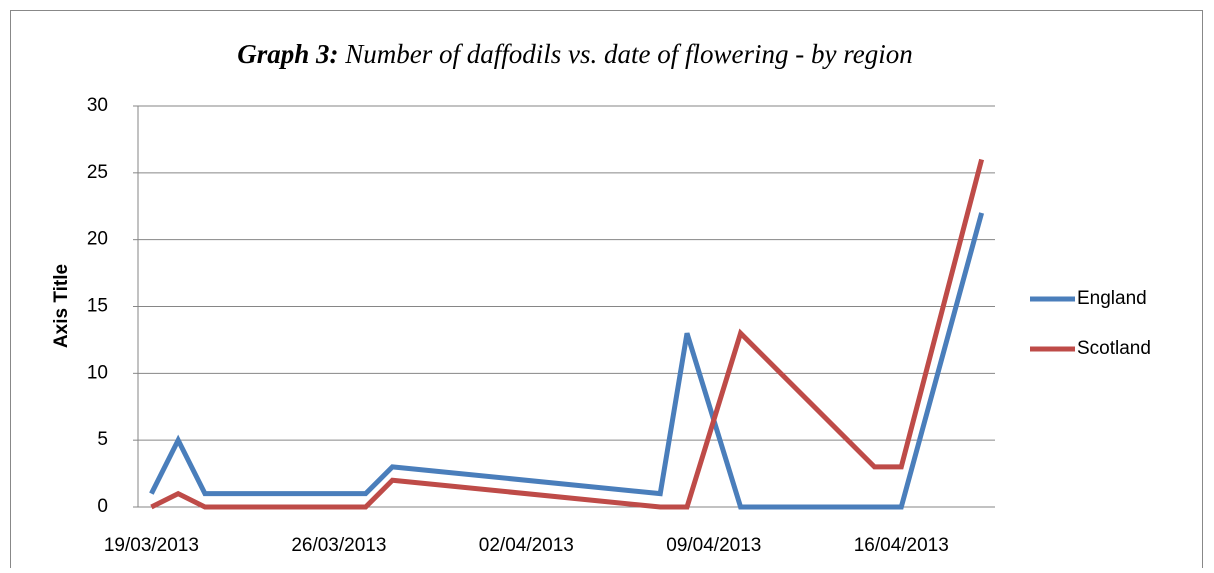 The width and height of the screenshot is (1214, 573). What do you see at coordinates (713, 545) in the screenshot?
I see `x-tick-label: 09/04/2013` at bounding box center [713, 545].